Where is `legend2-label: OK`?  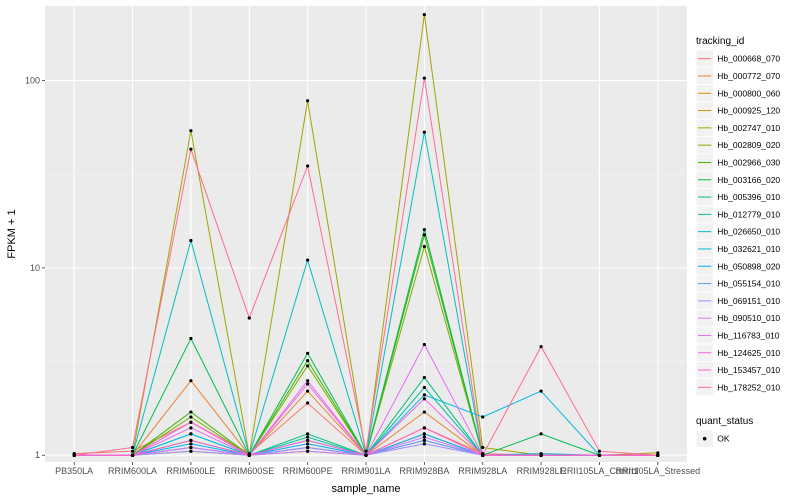 legend2-label: OK is located at coordinates (723, 439).